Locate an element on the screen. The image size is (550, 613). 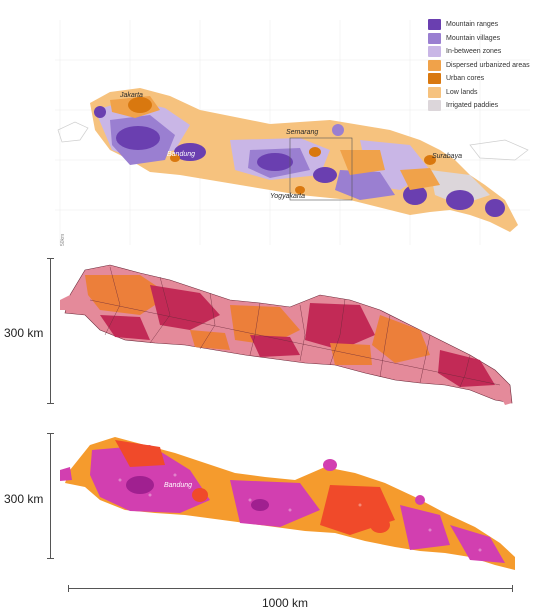
city-label-semarang: Semarang is located at coordinates (302, 132).